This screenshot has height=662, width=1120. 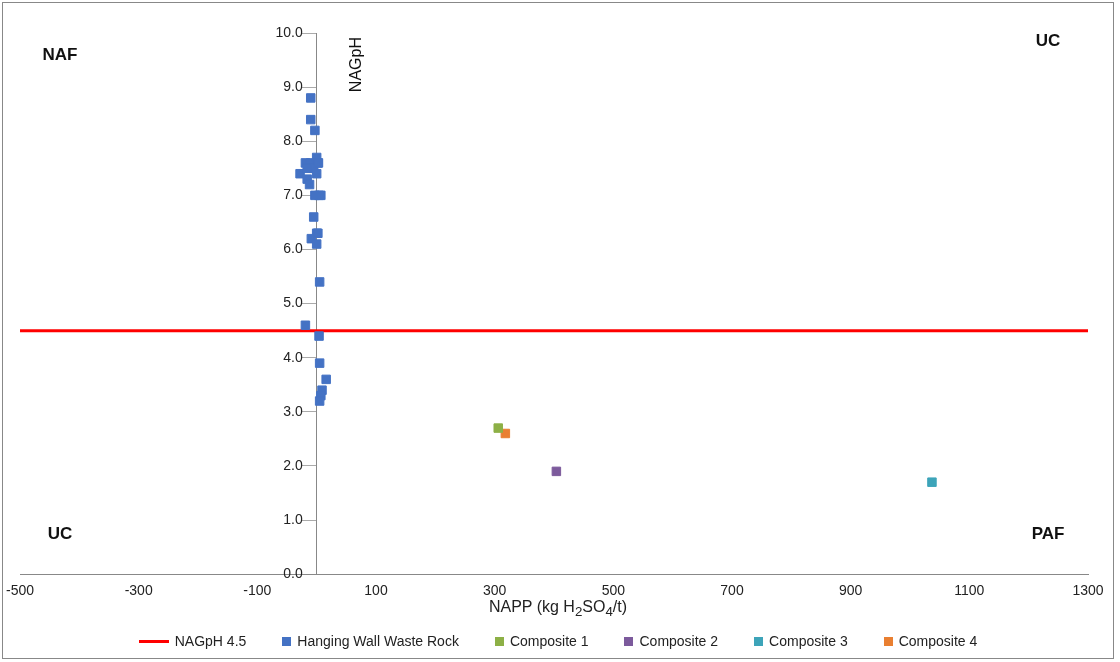 What do you see at coordinates (60, 54) in the screenshot?
I see `annotation: NAF` at bounding box center [60, 54].